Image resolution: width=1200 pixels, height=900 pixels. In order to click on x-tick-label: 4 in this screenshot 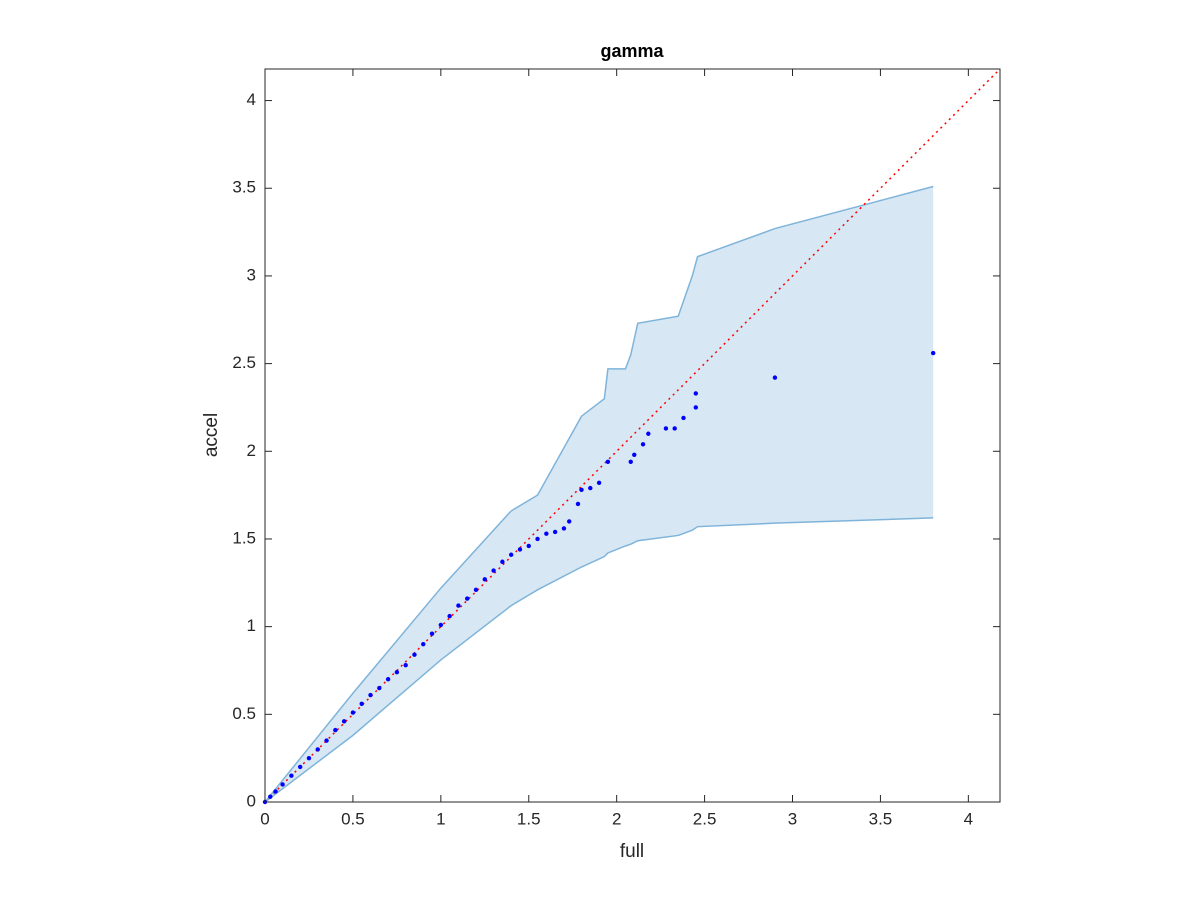, I will do `click(968, 818)`.